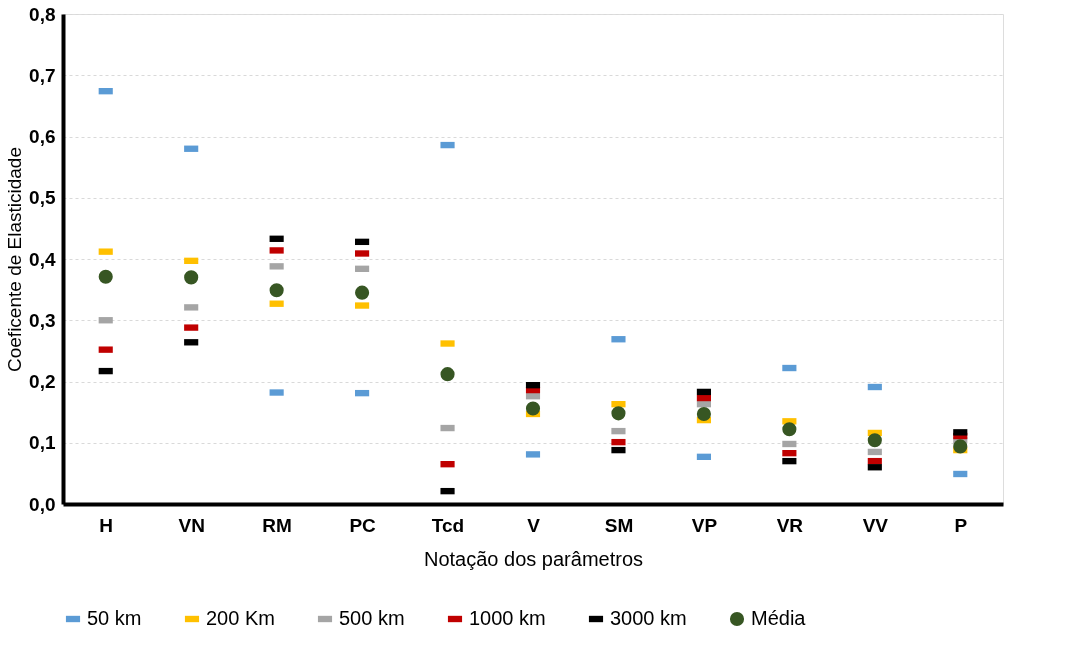 The height and width of the screenshot is (672, 1065). What do you see at coordinates (790, 525) in the screenshot?
I see `x-tick-label: VR` at bounding box center [790, 525].